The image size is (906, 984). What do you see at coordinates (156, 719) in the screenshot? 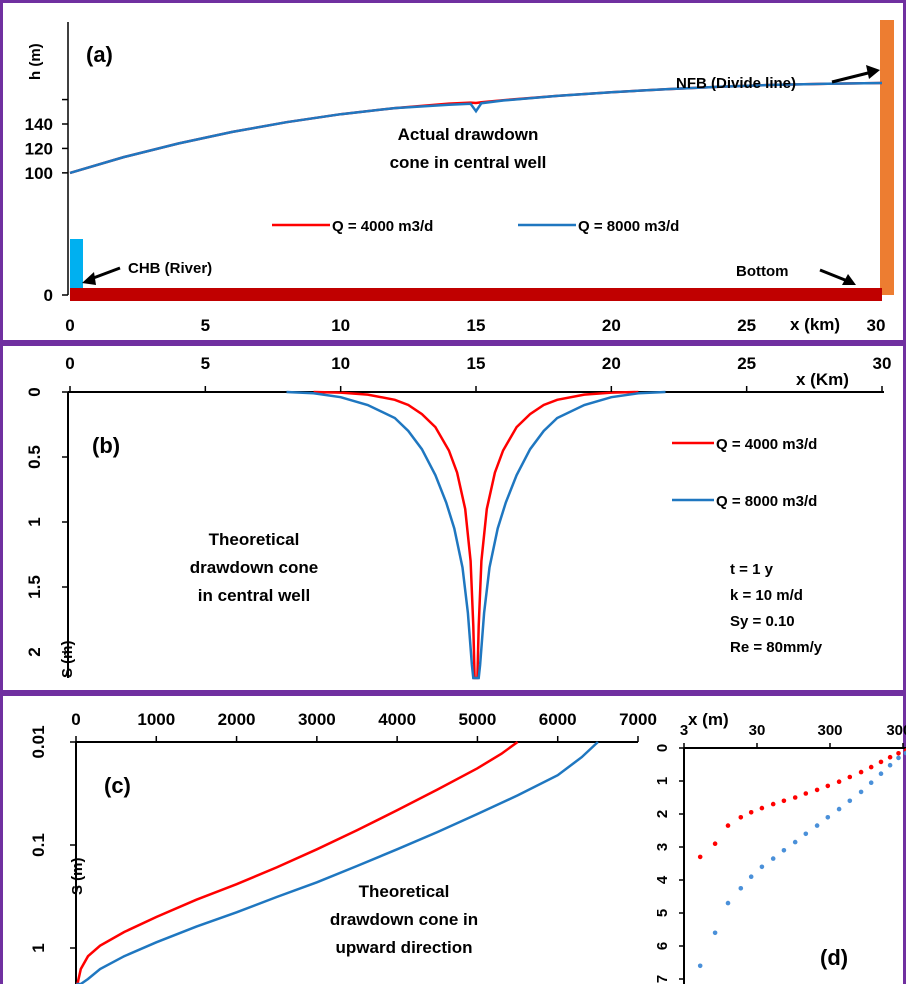
I see `x-tick-label: 1000` at bounding box center [156, 719].